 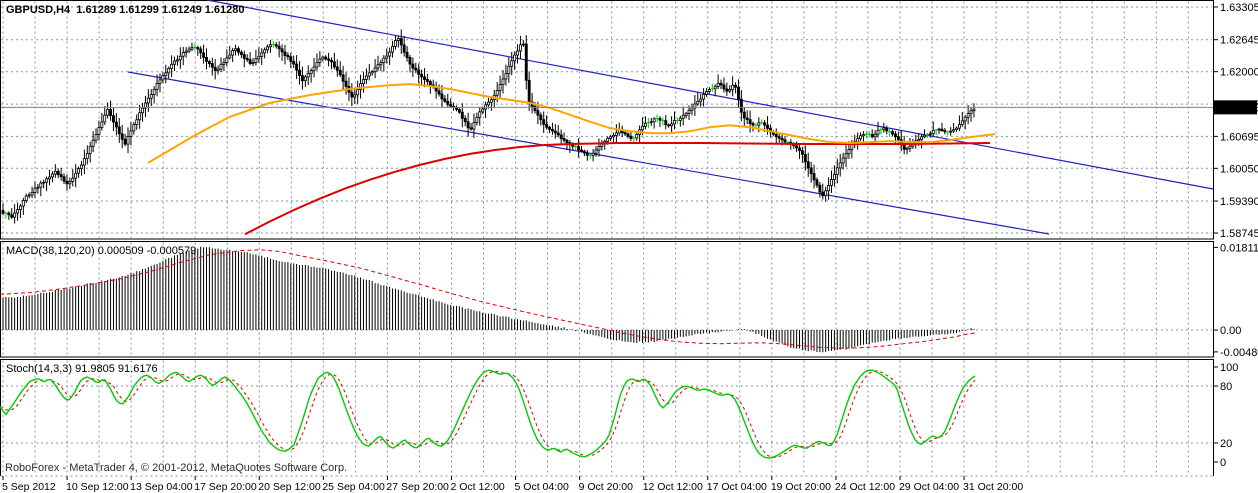 I want to click on price-axis-label: 1.63305, so click(x=1239, y=8).